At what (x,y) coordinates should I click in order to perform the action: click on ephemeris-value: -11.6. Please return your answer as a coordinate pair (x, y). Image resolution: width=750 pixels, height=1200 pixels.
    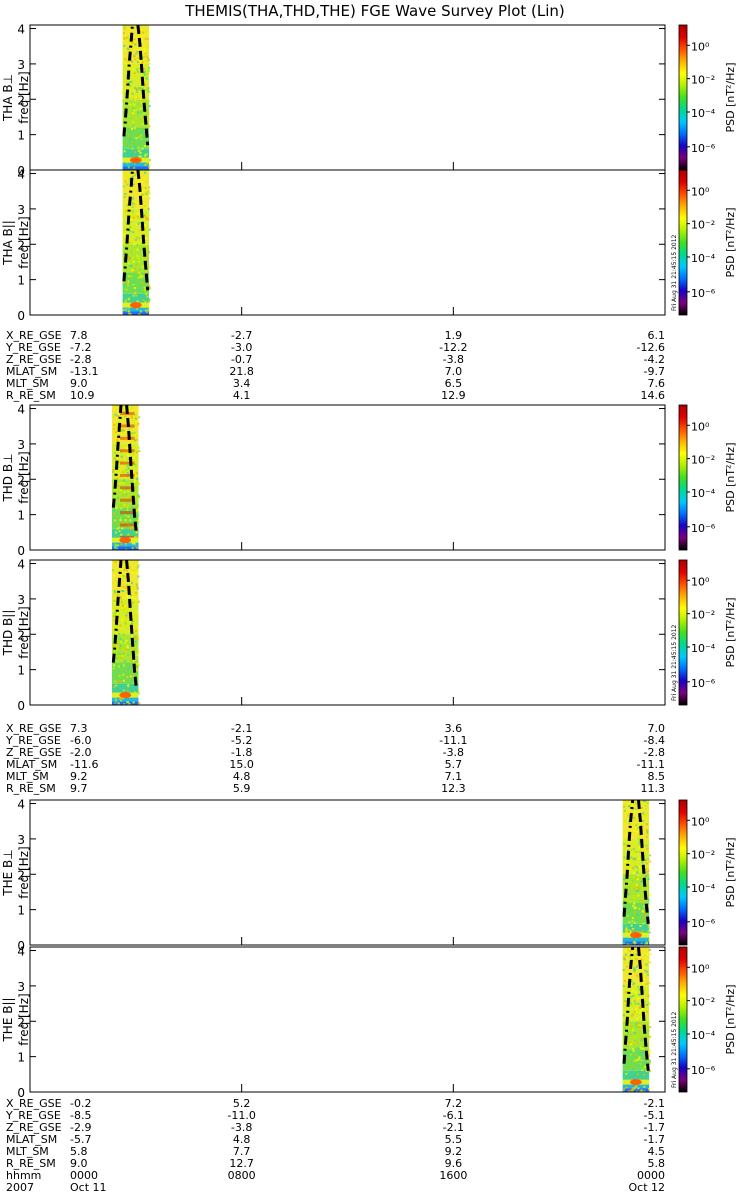
    Looking at the image, I should click on (84, 764).